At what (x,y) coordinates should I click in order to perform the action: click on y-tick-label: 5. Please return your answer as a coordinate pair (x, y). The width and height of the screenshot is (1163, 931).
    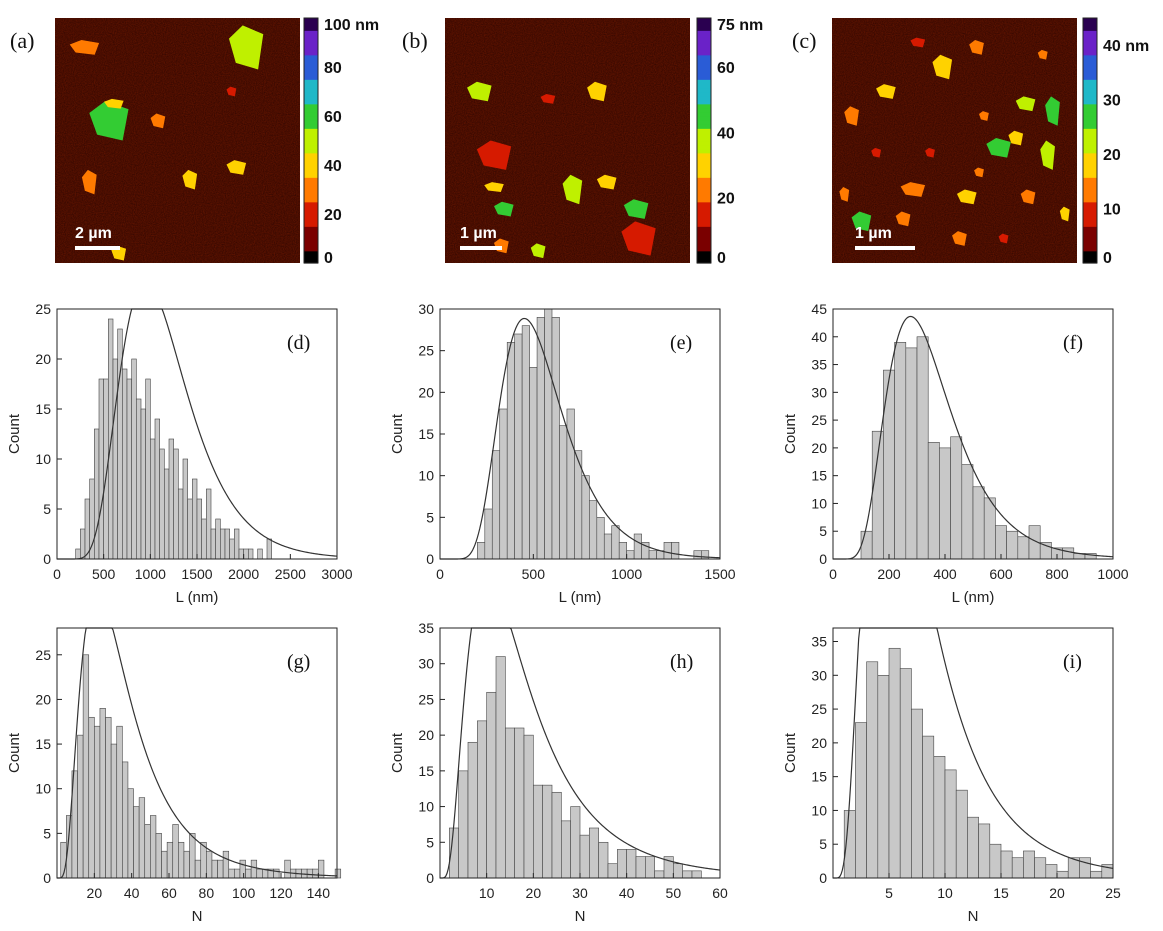
    Looking at the image, I should click on (430, 842).